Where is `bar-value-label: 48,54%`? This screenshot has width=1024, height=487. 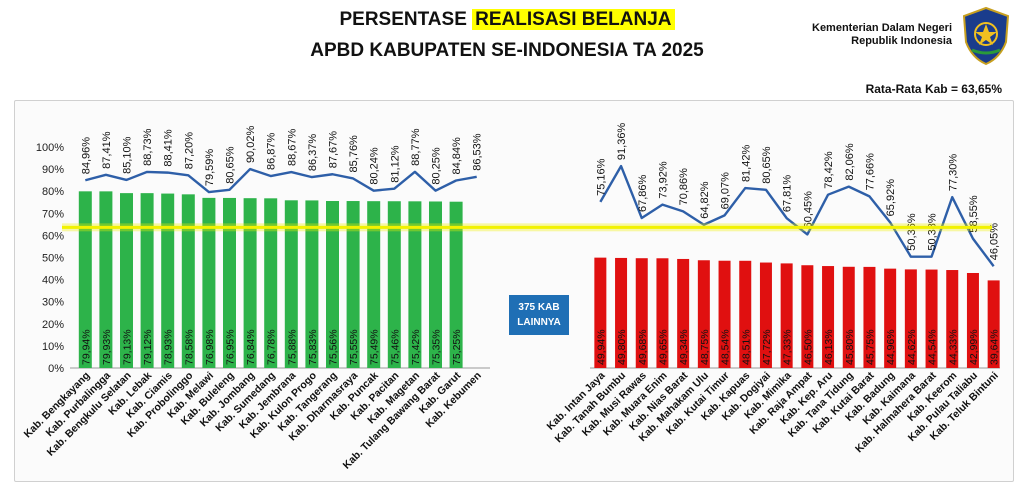
bar-value-label: 48,54% is located at coordinates (726, 347).